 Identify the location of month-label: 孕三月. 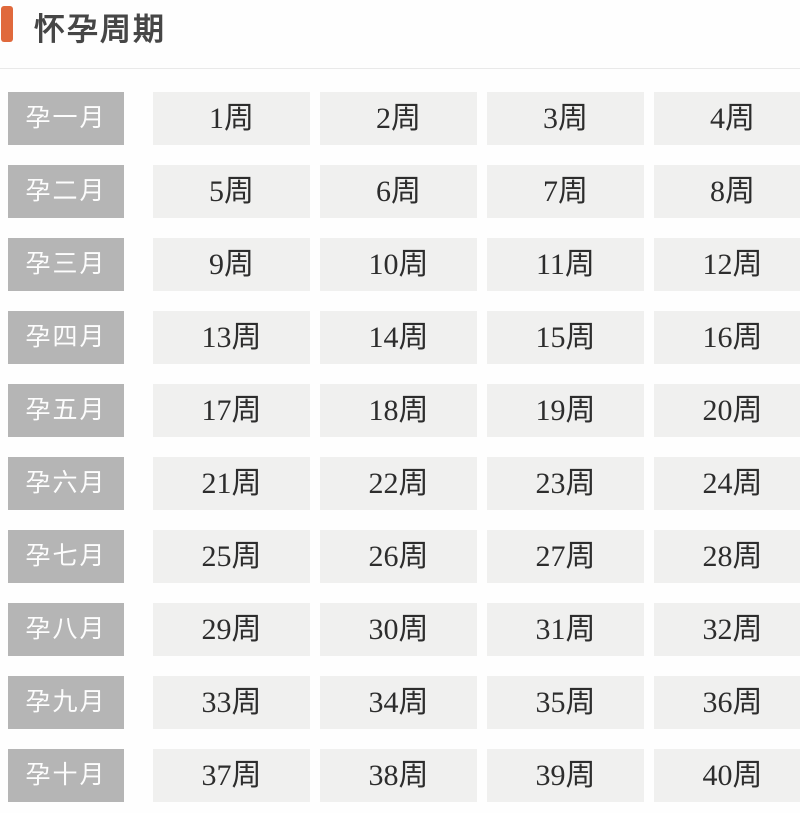
(66, 264).